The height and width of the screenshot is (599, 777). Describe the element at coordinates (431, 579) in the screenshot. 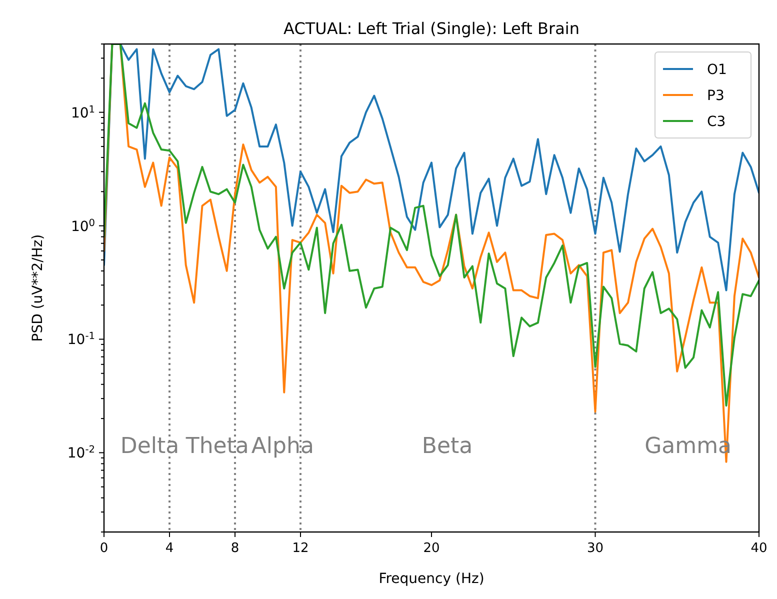

I see `x-axis-title: Frequency (Hz)` at that location.